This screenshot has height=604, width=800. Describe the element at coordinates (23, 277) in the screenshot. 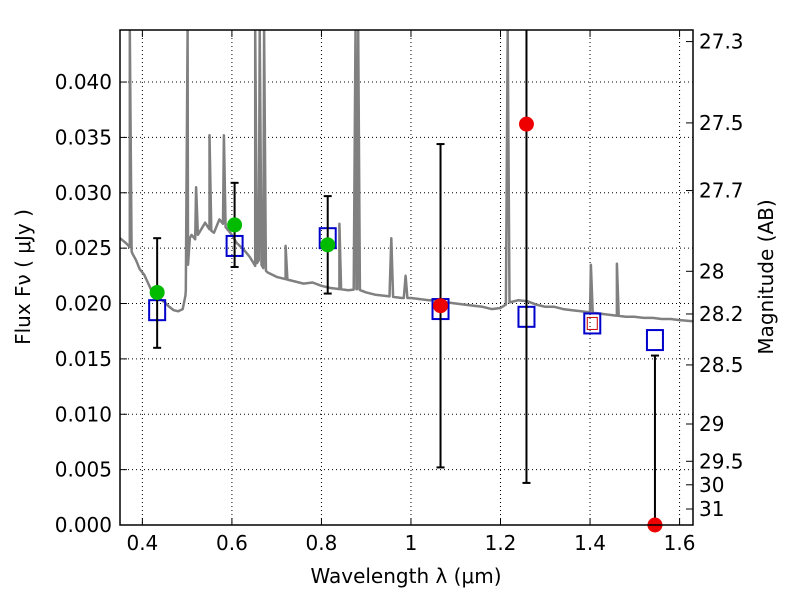

I see `y-axis-label: Flux Fν ( μJy )` at that location.